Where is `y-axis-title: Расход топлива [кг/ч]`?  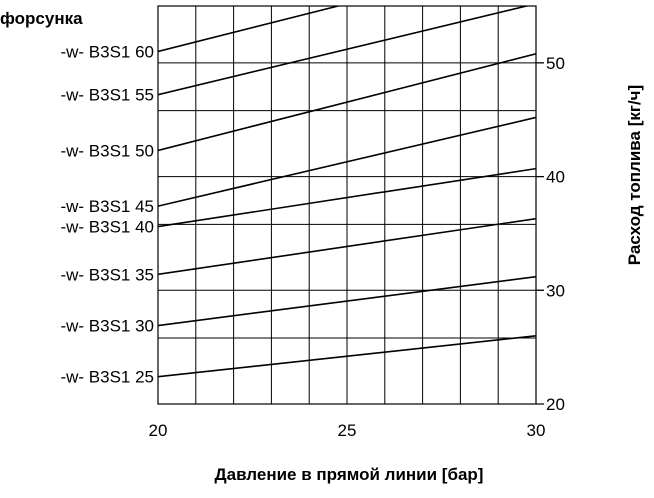
y-axis-title: Расход топлива [кг/ч] is located at coordinates (634, 175).